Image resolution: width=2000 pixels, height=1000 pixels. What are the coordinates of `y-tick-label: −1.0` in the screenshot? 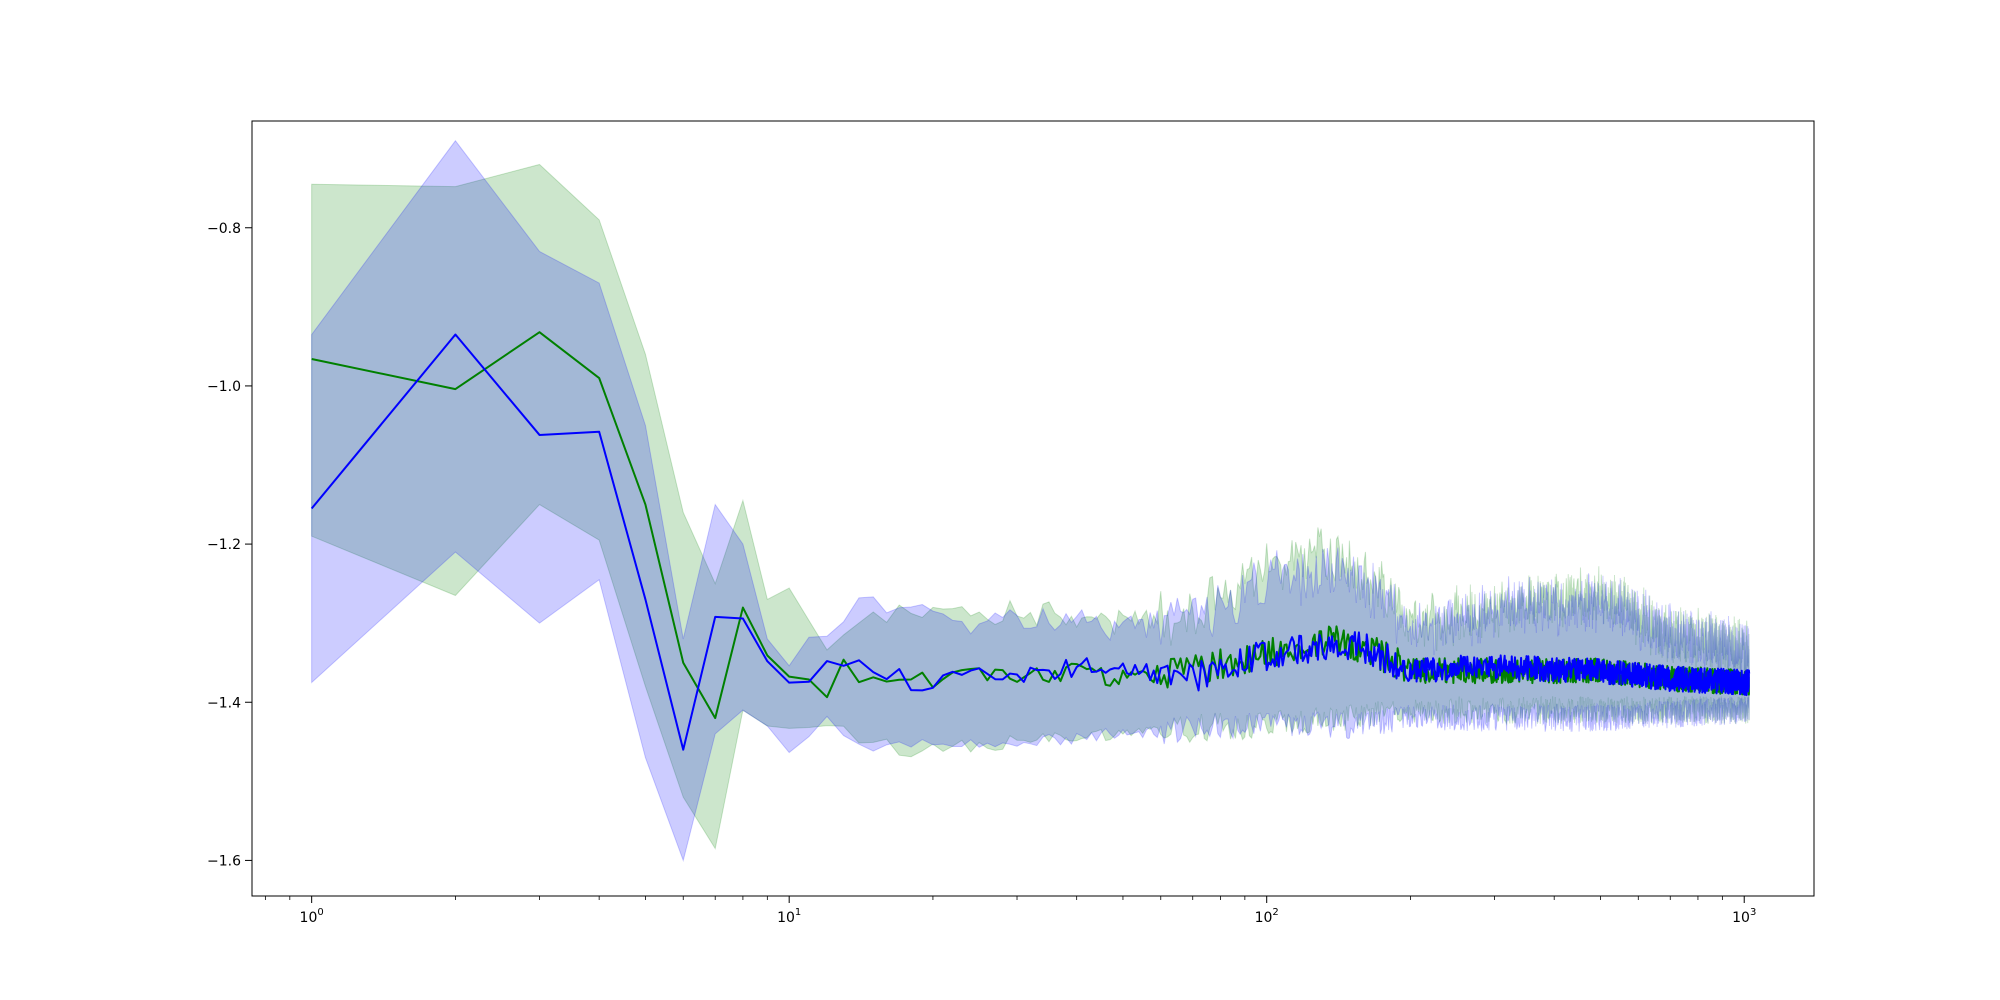 It's located at (224, 387).